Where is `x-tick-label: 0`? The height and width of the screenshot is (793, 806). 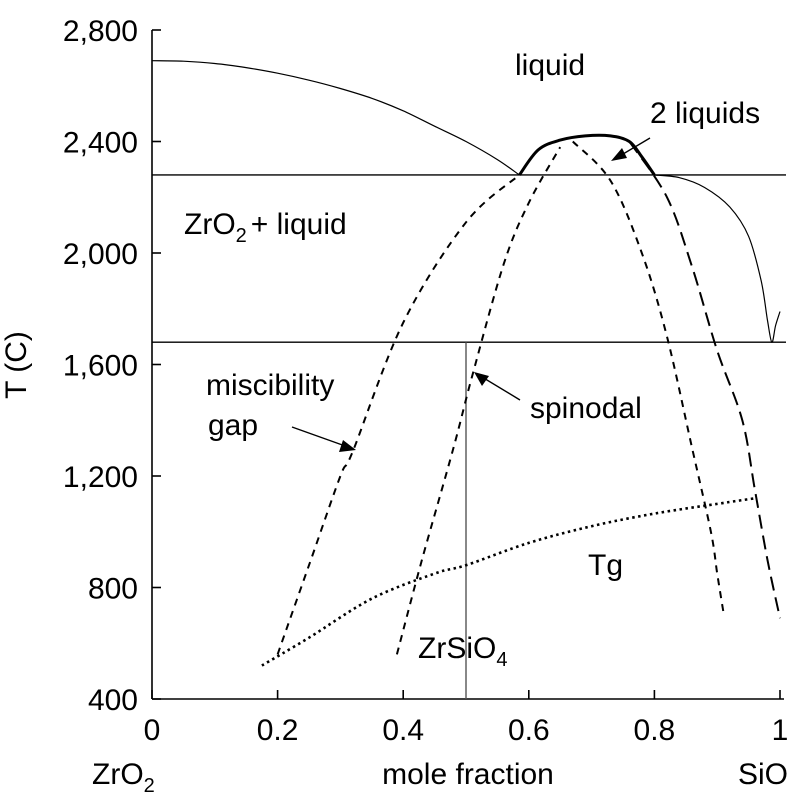
x-tick-label: 0 is located at coordinates (152, 730).